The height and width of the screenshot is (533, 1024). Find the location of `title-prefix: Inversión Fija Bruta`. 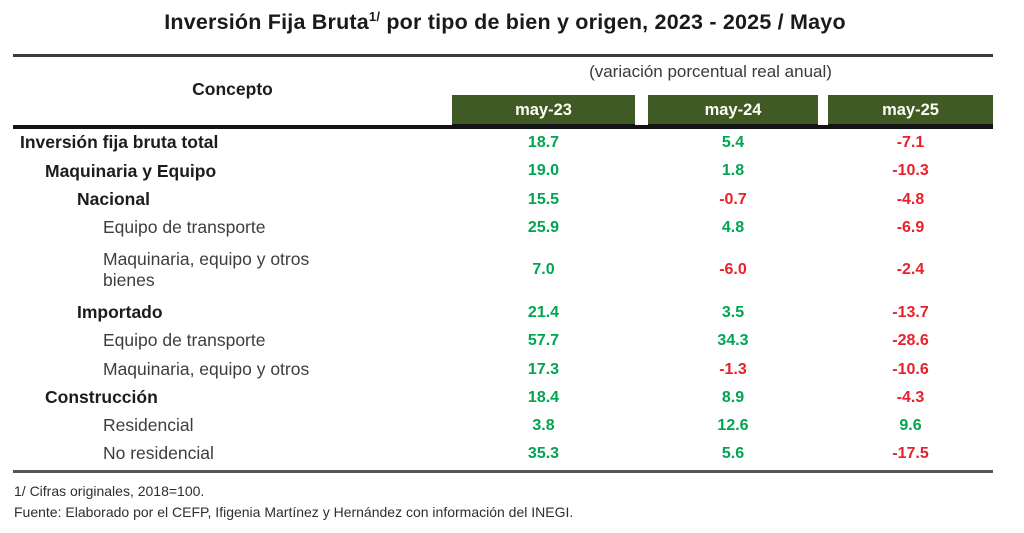

title-prefix: Inversión Fija Bruta is located at coordinates (266, 22).